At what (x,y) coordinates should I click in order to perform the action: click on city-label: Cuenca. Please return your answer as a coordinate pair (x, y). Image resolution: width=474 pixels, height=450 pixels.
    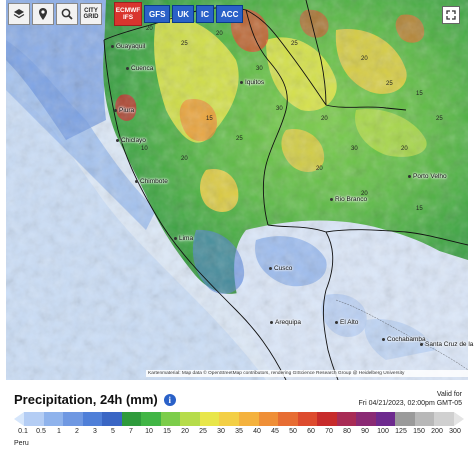
    Looking at the image, I should click on (139, 68).